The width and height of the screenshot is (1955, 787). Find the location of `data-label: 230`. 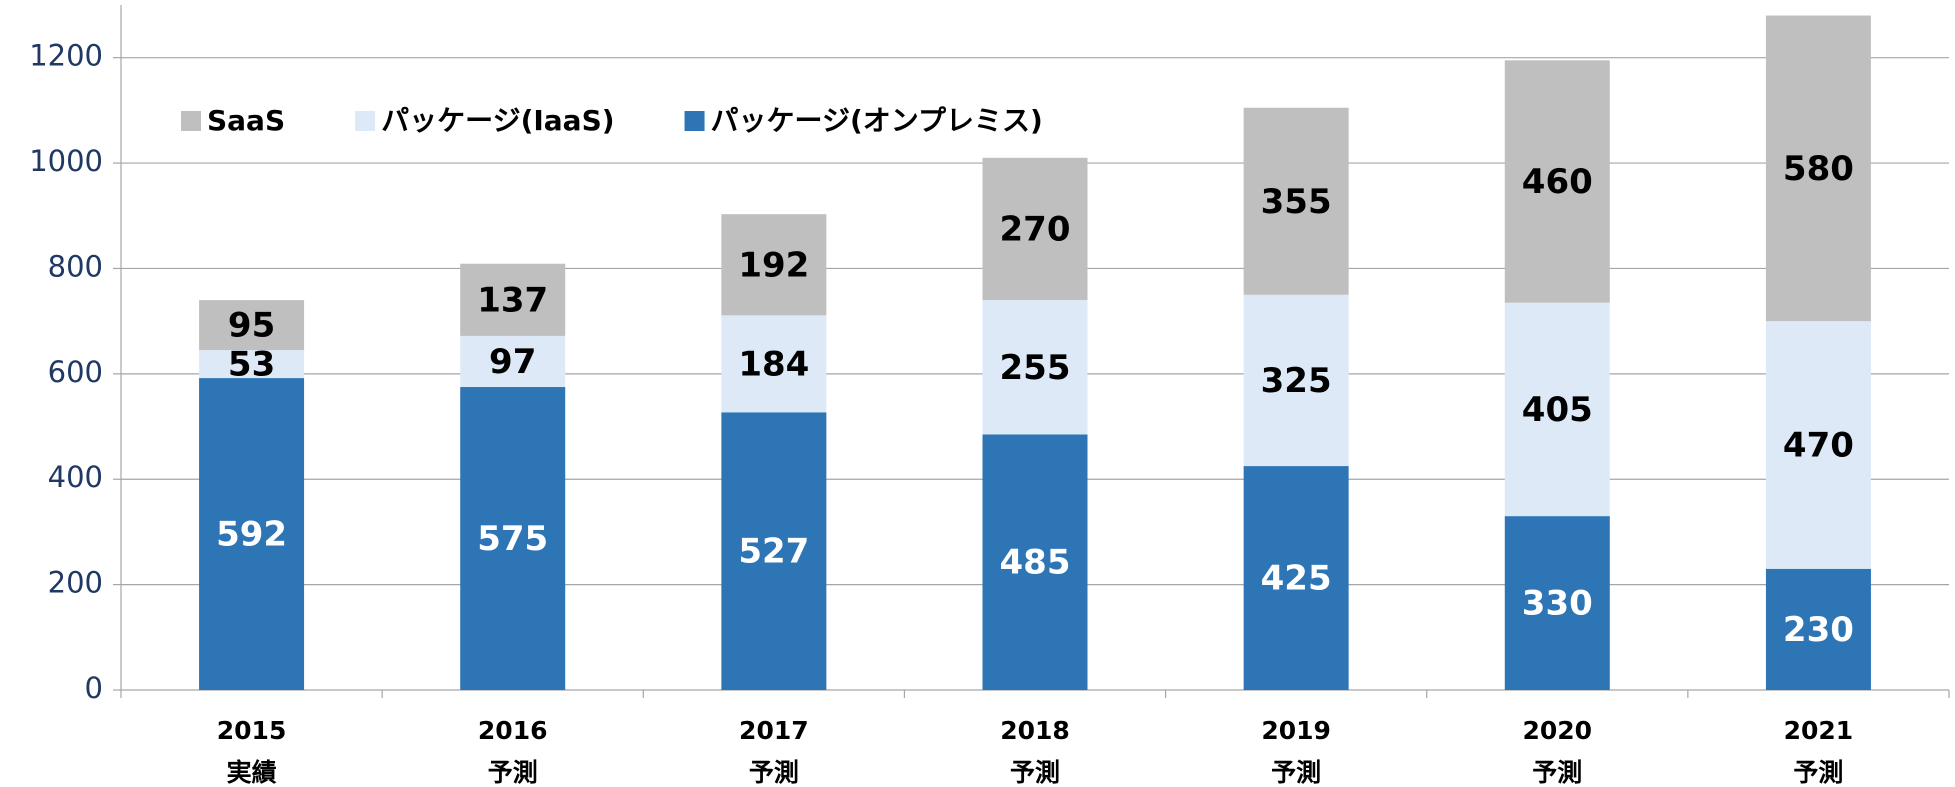

data-label: 230 is located at coordinates (1818, 630).